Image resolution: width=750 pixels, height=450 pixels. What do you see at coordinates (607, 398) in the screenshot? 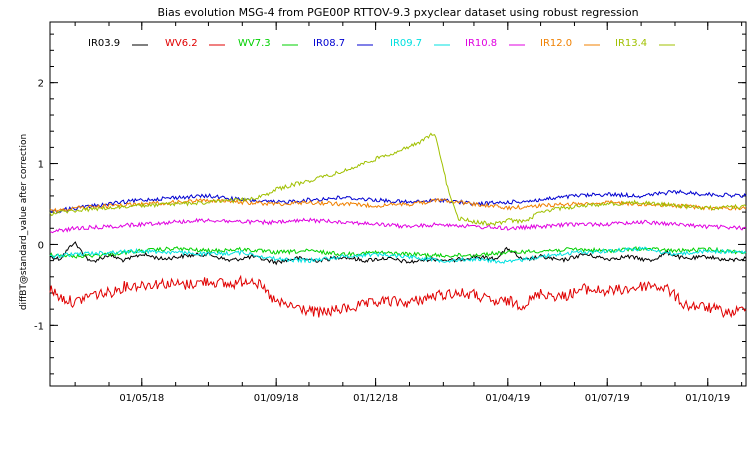
I see `x-tick-label: 01/07/19` at bounding box center [607, 398].